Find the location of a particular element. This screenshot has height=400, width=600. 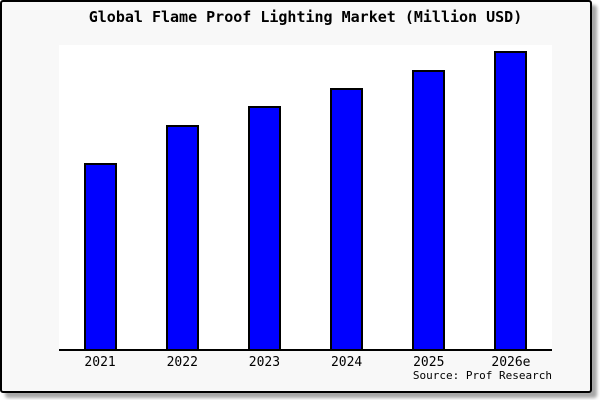

x-axis-labels: 2021 2022 2023 2024 2025 2026e is located at coordinates (305, 362).